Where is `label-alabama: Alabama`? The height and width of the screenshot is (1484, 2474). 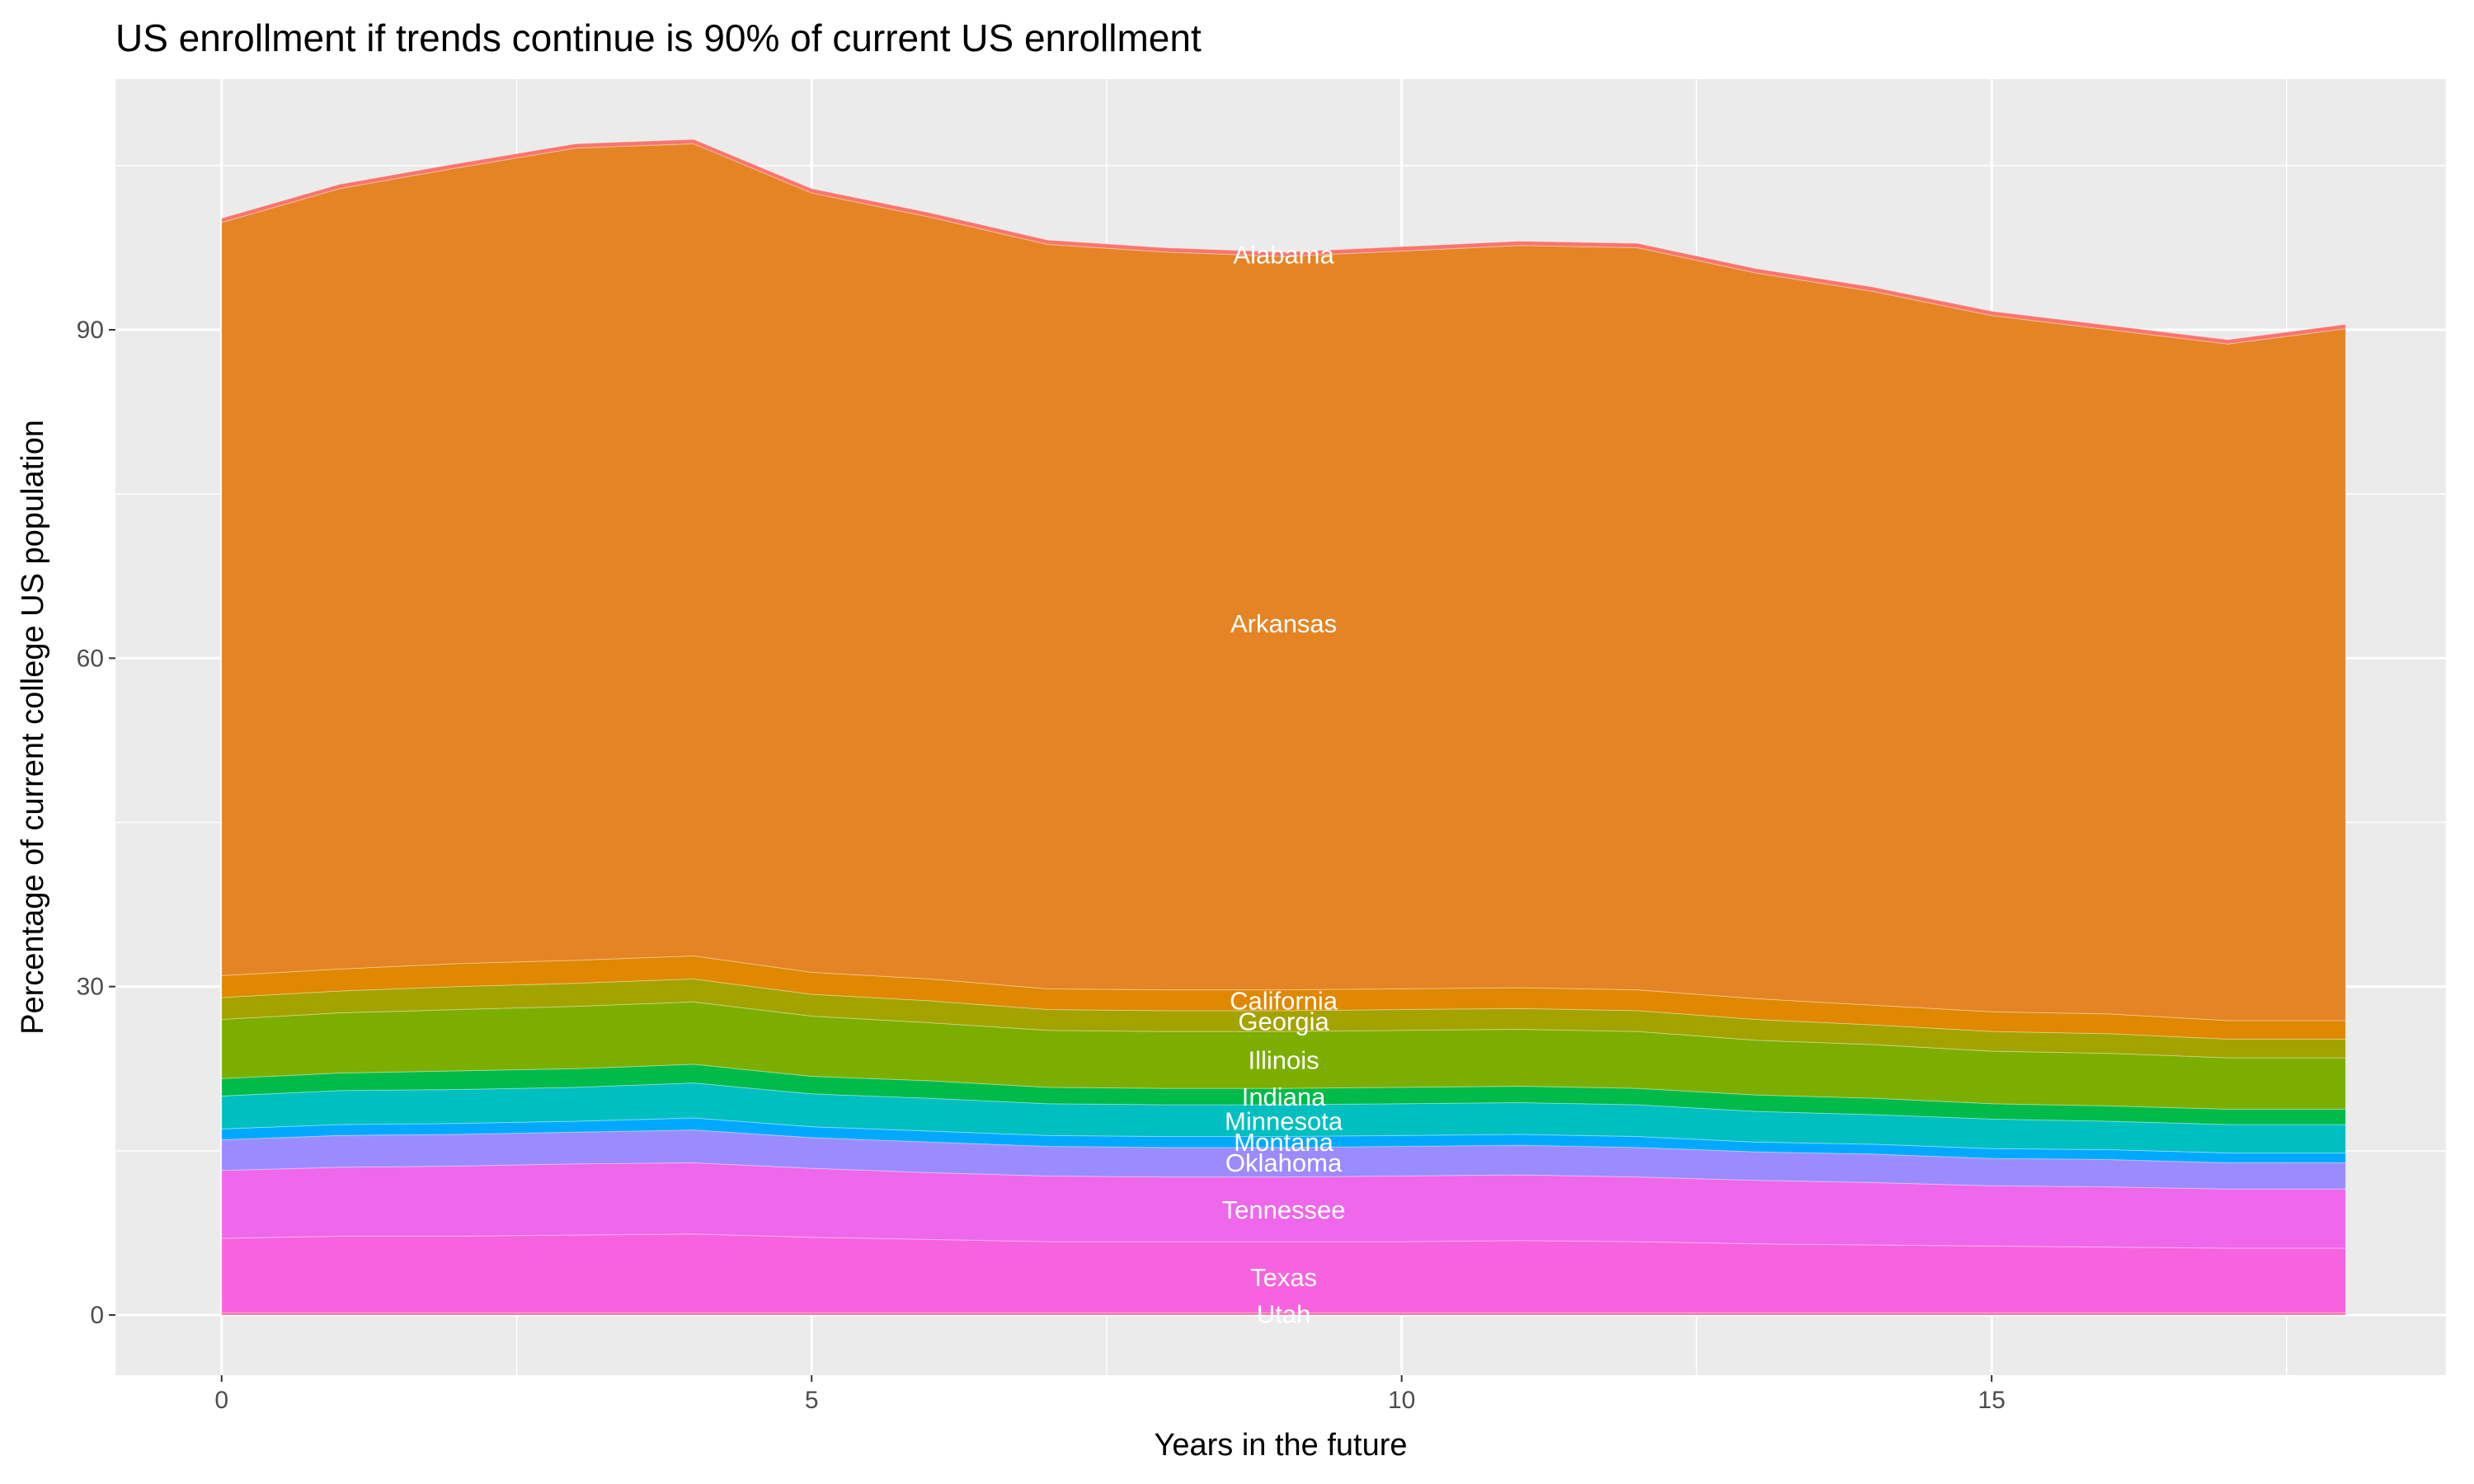 label-alabama: Alabama is located at coordinates (1283, 254).